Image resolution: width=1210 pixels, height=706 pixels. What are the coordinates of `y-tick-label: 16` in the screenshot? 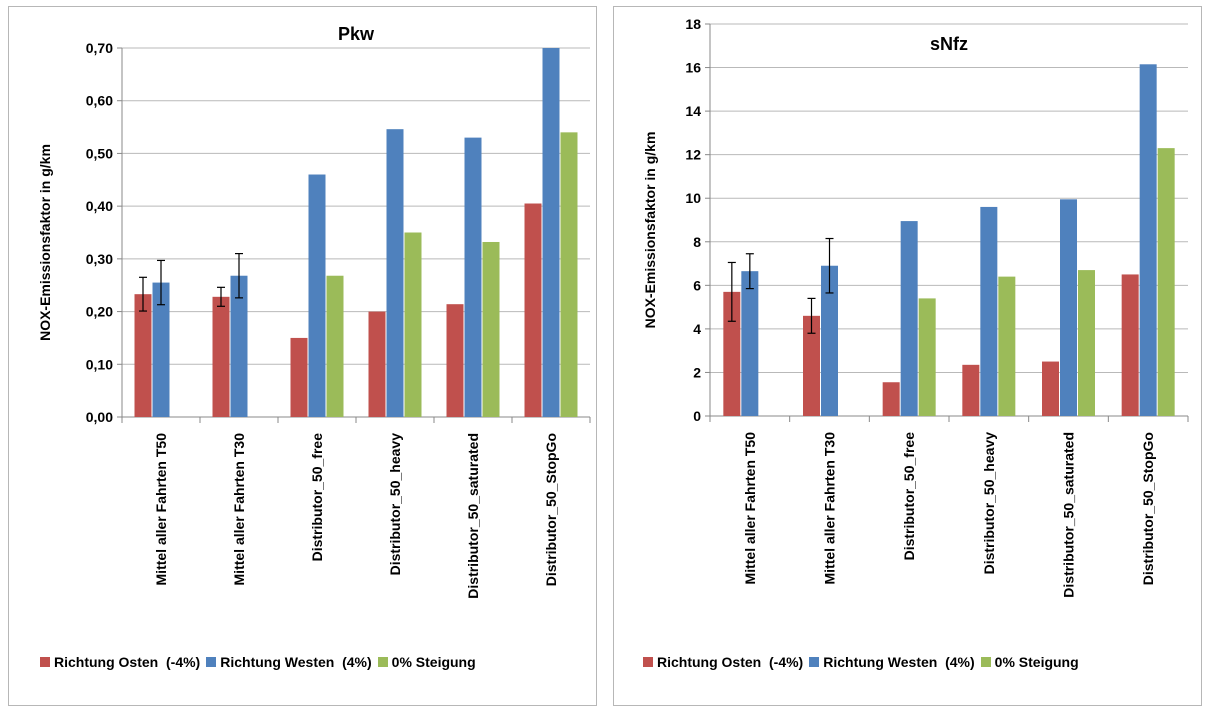 It's located at (693, 68).